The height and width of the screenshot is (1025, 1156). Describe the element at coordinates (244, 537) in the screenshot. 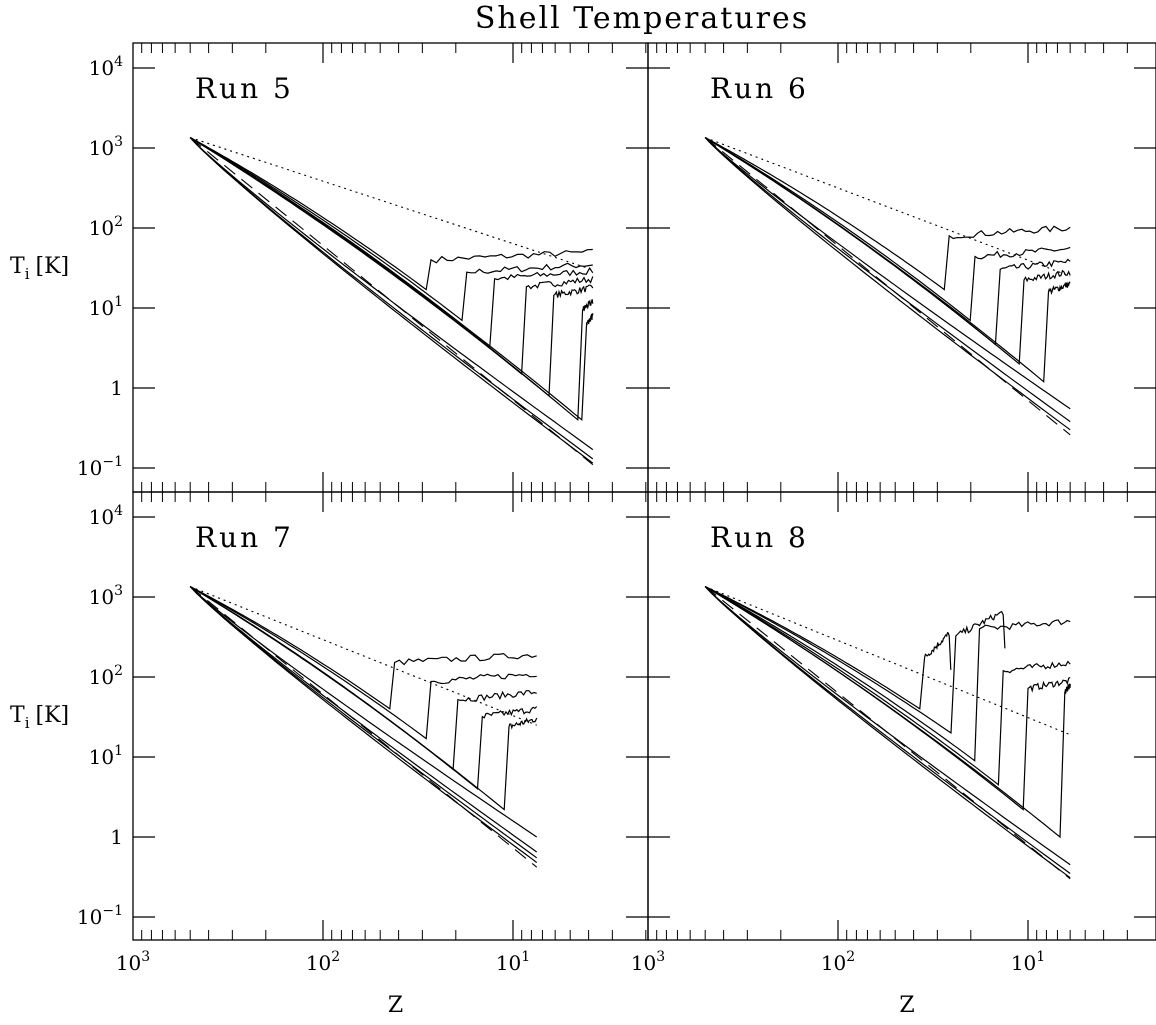

I see `run-label: Run 7` at that location.